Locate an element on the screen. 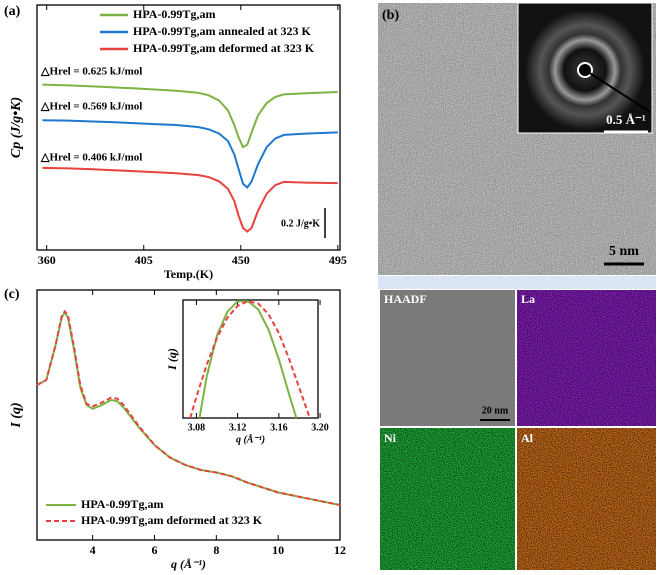 The height and width of the screenshot is (575, 660). map-label: Al is located at coordinates (527, 438).